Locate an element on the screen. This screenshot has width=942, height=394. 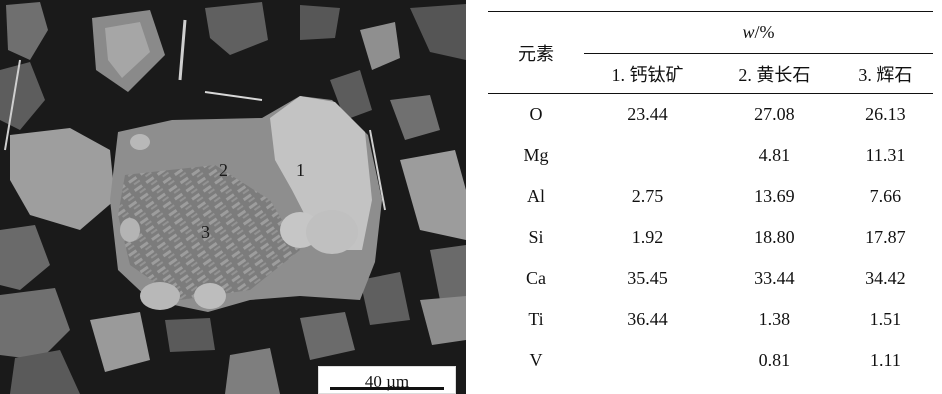
table-row: Mg 4.81 11.31 is located at coordinates (710, 155).